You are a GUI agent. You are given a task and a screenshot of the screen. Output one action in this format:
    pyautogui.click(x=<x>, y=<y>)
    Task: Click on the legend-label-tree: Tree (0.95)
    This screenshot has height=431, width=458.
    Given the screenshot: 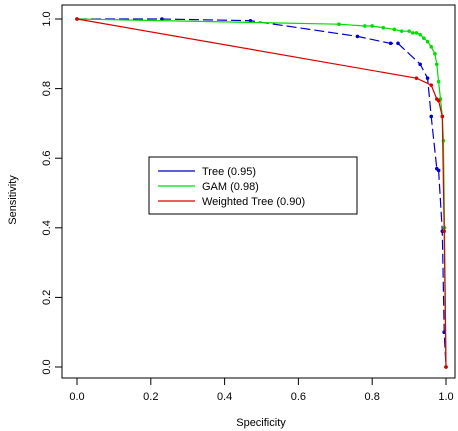 What is the action you would take?
    pyautogui.click(x=229, y=172)
    